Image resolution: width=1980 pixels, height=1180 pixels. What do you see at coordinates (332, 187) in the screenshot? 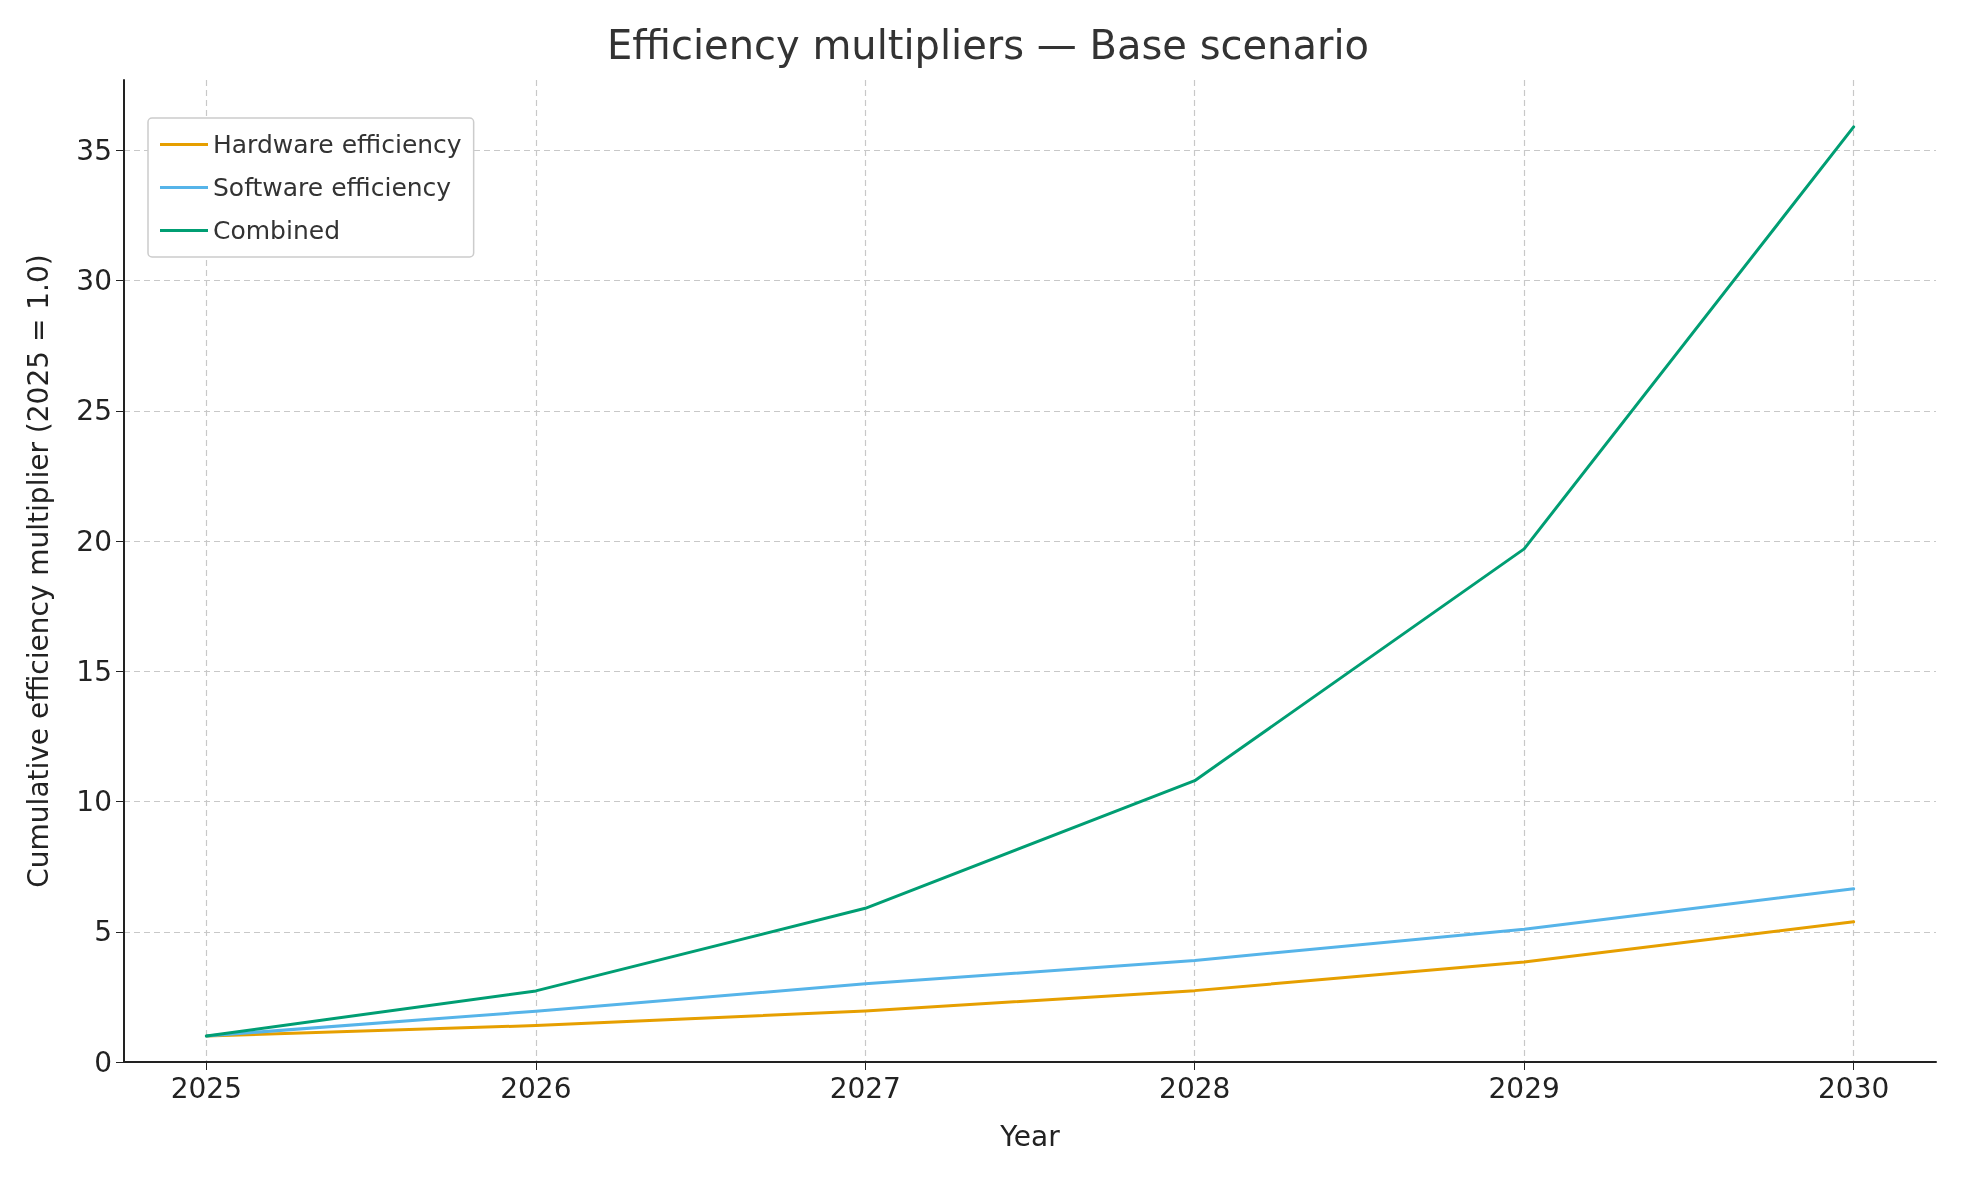
I see `legend-label: Software efficiency` at bounding box center [332, 187].